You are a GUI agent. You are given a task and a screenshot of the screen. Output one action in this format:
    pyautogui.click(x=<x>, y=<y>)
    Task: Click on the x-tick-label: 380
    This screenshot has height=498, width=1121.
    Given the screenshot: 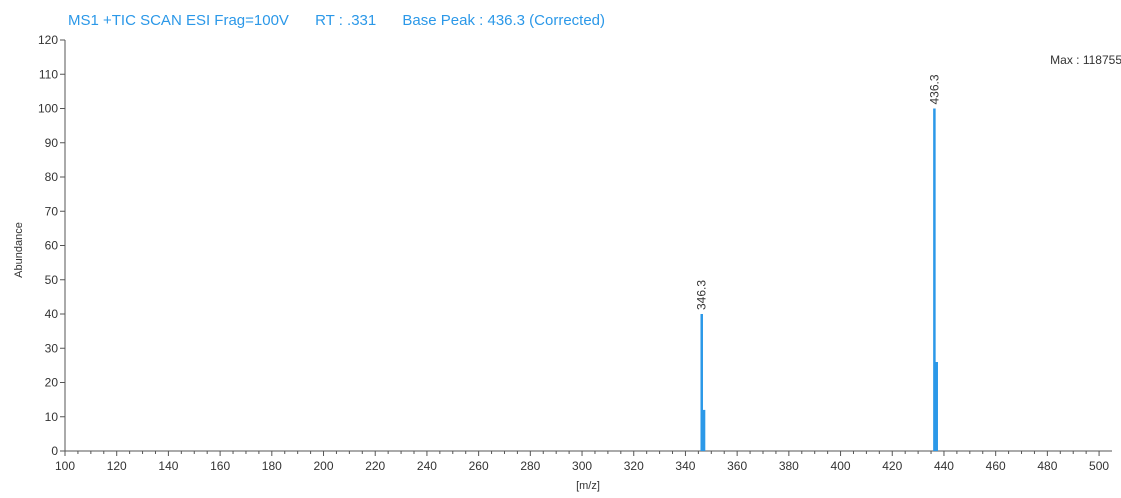 What is the action you would take?
    pyautogui.click(x=789, y=466)
    